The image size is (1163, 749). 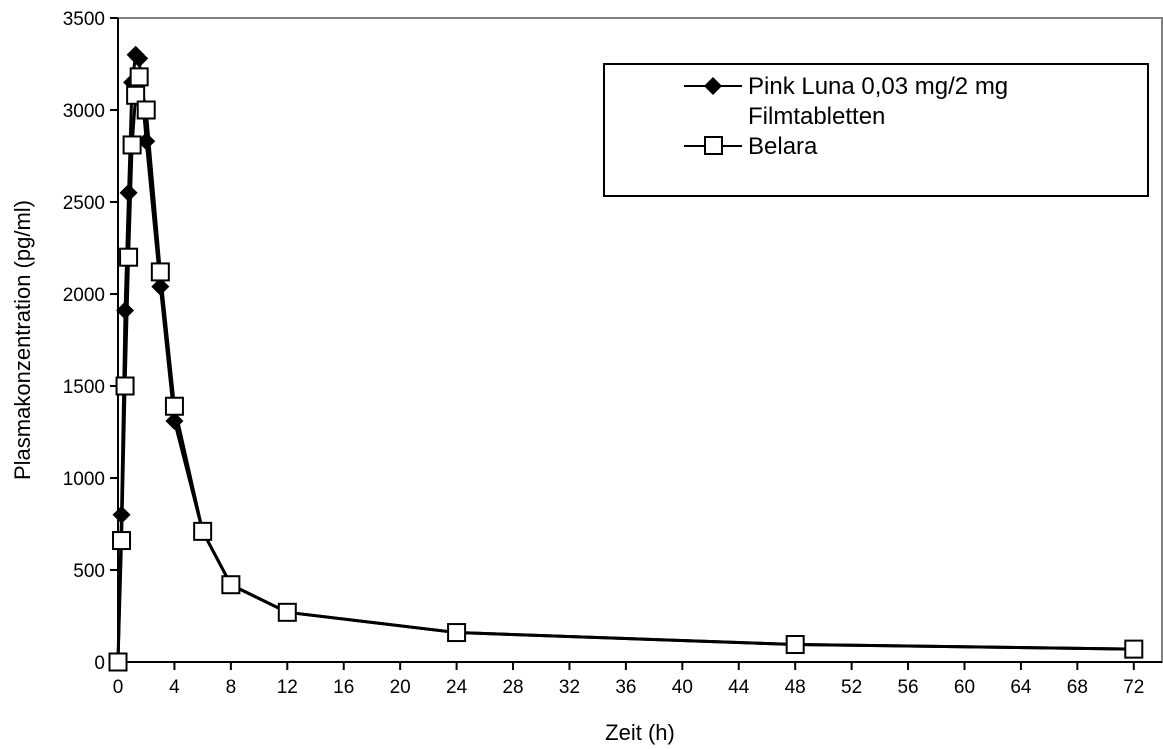 What do you see at coordinates (625, 687) in the screenshot?
I see `x-tick-label: 36` at bounding box center [625, 687].